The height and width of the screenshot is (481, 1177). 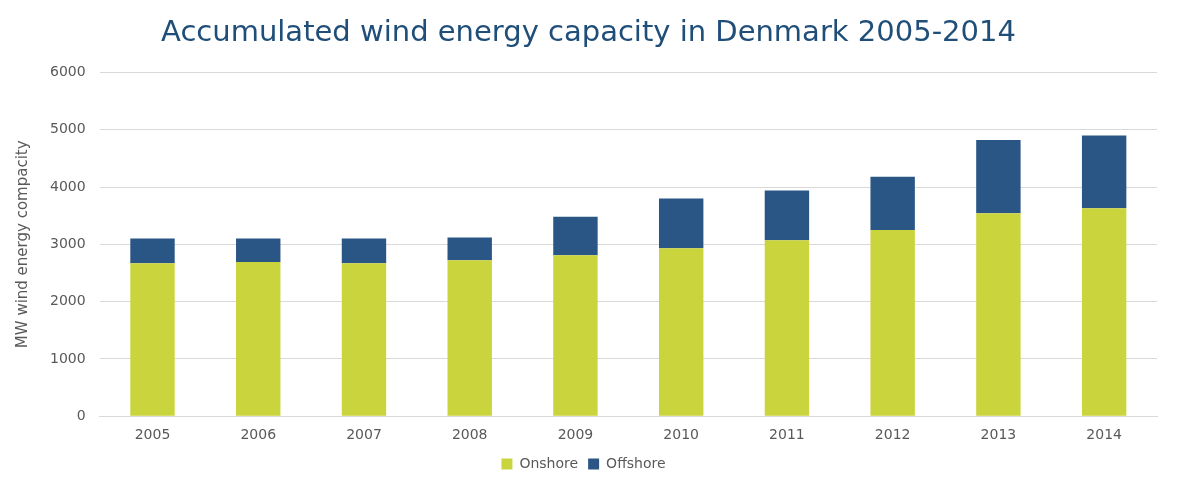 What do you see at coordinates (787, 434) in the screenshot?
I see `x-tick-label: 2011` at bounding box center [787, 434].